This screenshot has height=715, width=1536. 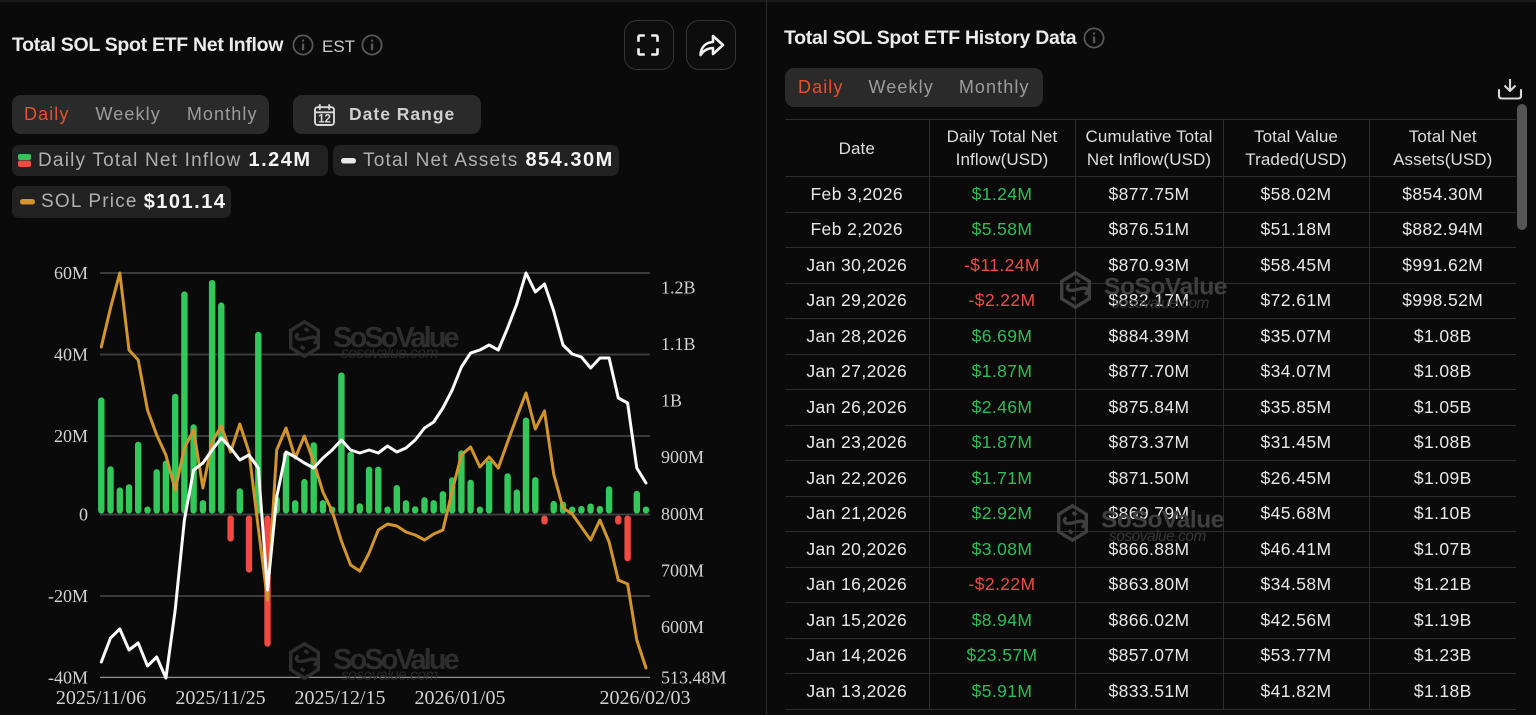 What do you see at coordinates (682, 627) in the screenshot?
I see `svg-text: 600M` at bounding box center [682, 627].